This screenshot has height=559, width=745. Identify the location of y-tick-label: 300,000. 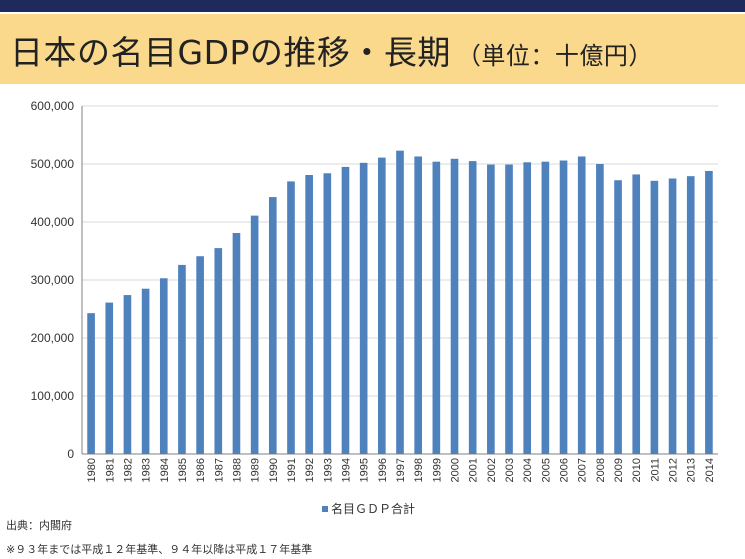
(53, 280).